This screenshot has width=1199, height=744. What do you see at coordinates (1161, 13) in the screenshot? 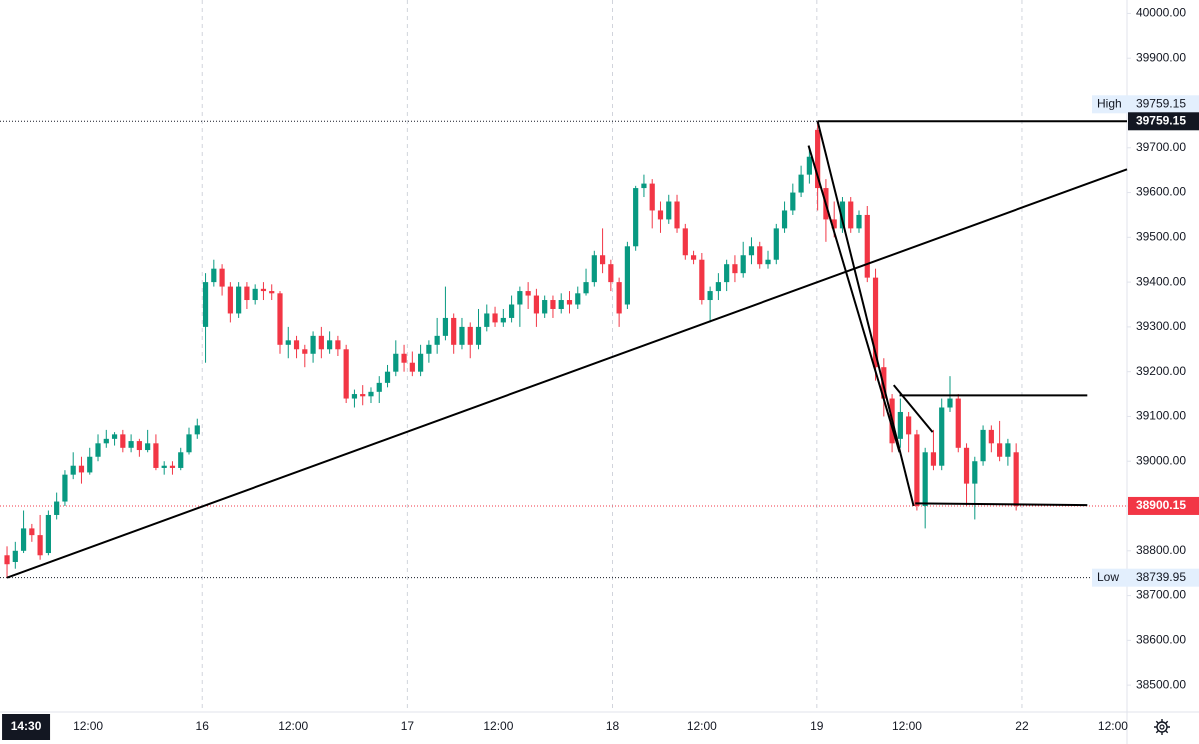
I see `y-tick-label: 40000.00` at bounding box center [1161, 13].